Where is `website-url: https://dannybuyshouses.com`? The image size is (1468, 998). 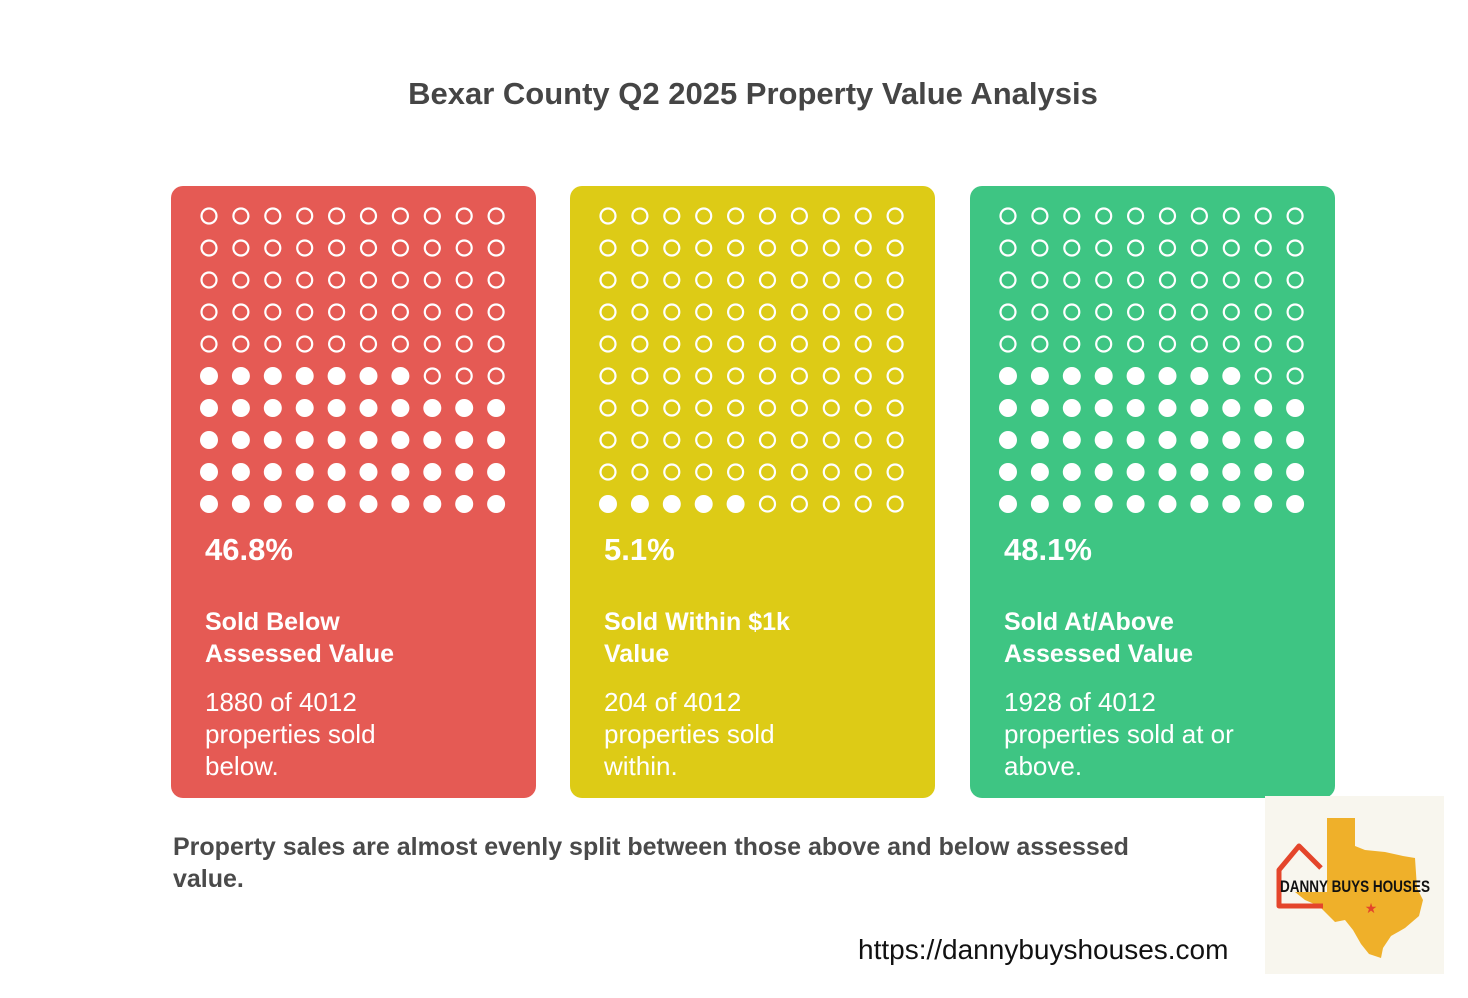 website-url: https://dannybuyshouses.com is located at coordinates (1043, 949).